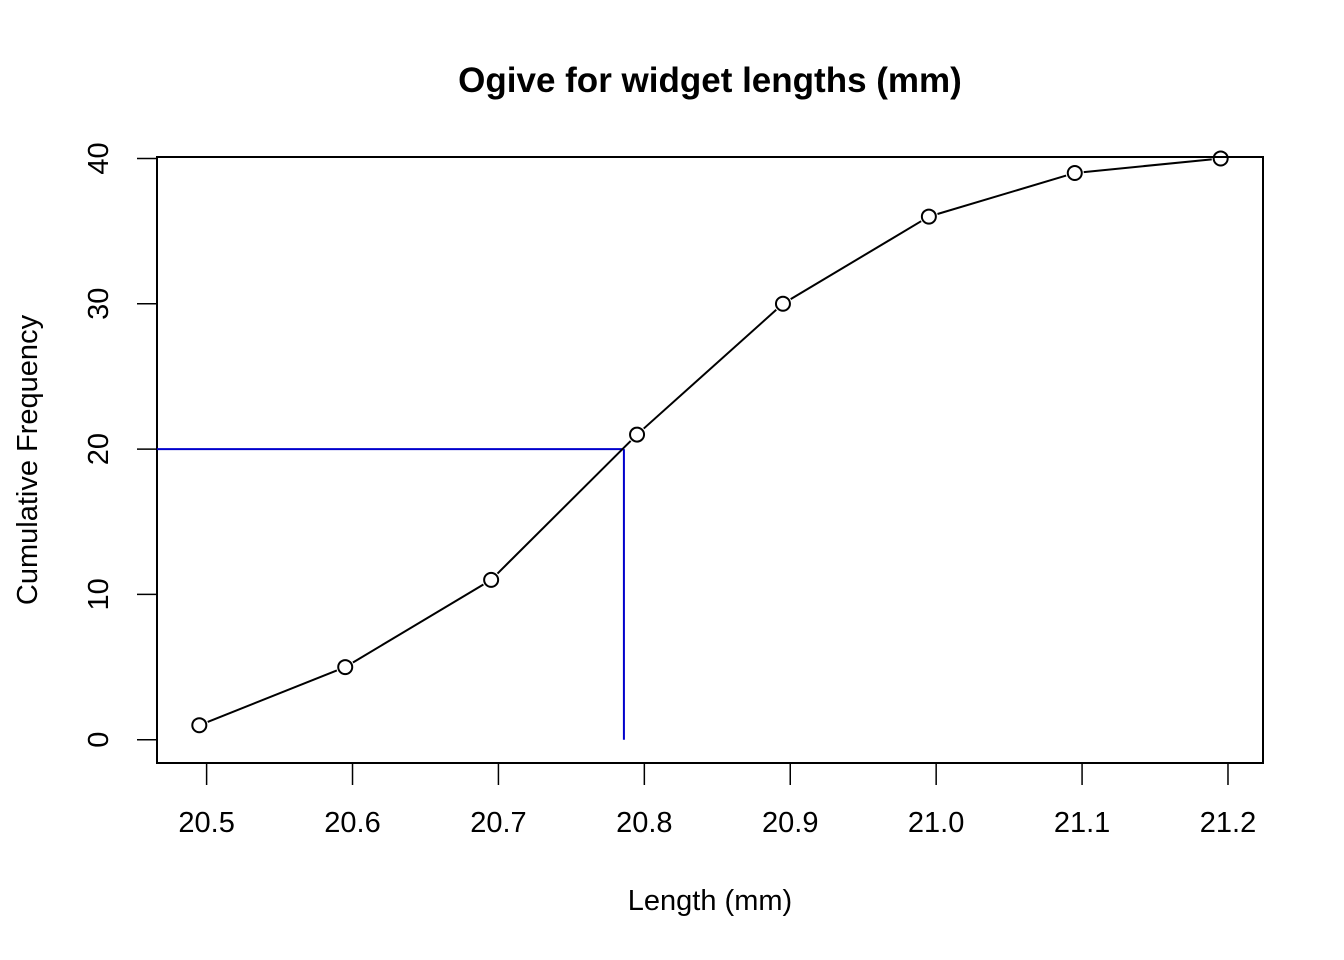 The height and width of the screenshot is (960, 1344). What do you see at coordinates (120, 445) in the screenshot?
I see `y-axis: 0 10 20 30 40` at bounding box center [120, 445].